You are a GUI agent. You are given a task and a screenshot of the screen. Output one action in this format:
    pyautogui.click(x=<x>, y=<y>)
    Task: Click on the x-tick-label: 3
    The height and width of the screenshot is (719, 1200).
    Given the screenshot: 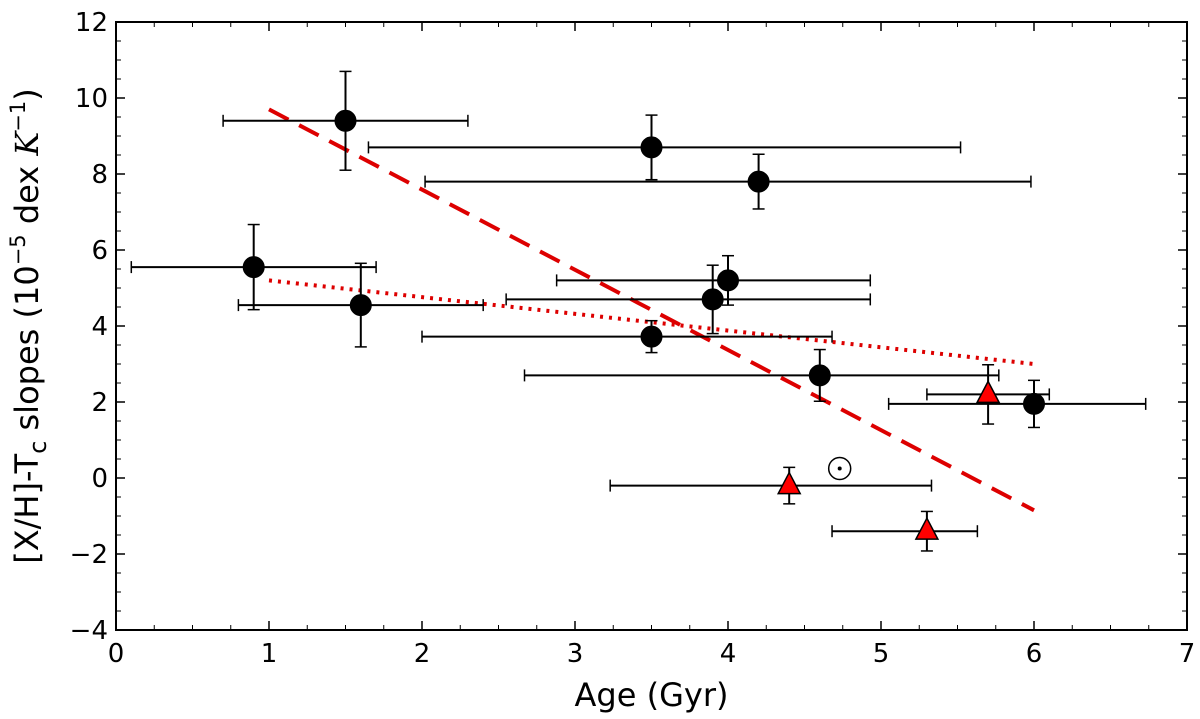 What is the action you would take?
    pyautogui.click(x=575, y=654)
    